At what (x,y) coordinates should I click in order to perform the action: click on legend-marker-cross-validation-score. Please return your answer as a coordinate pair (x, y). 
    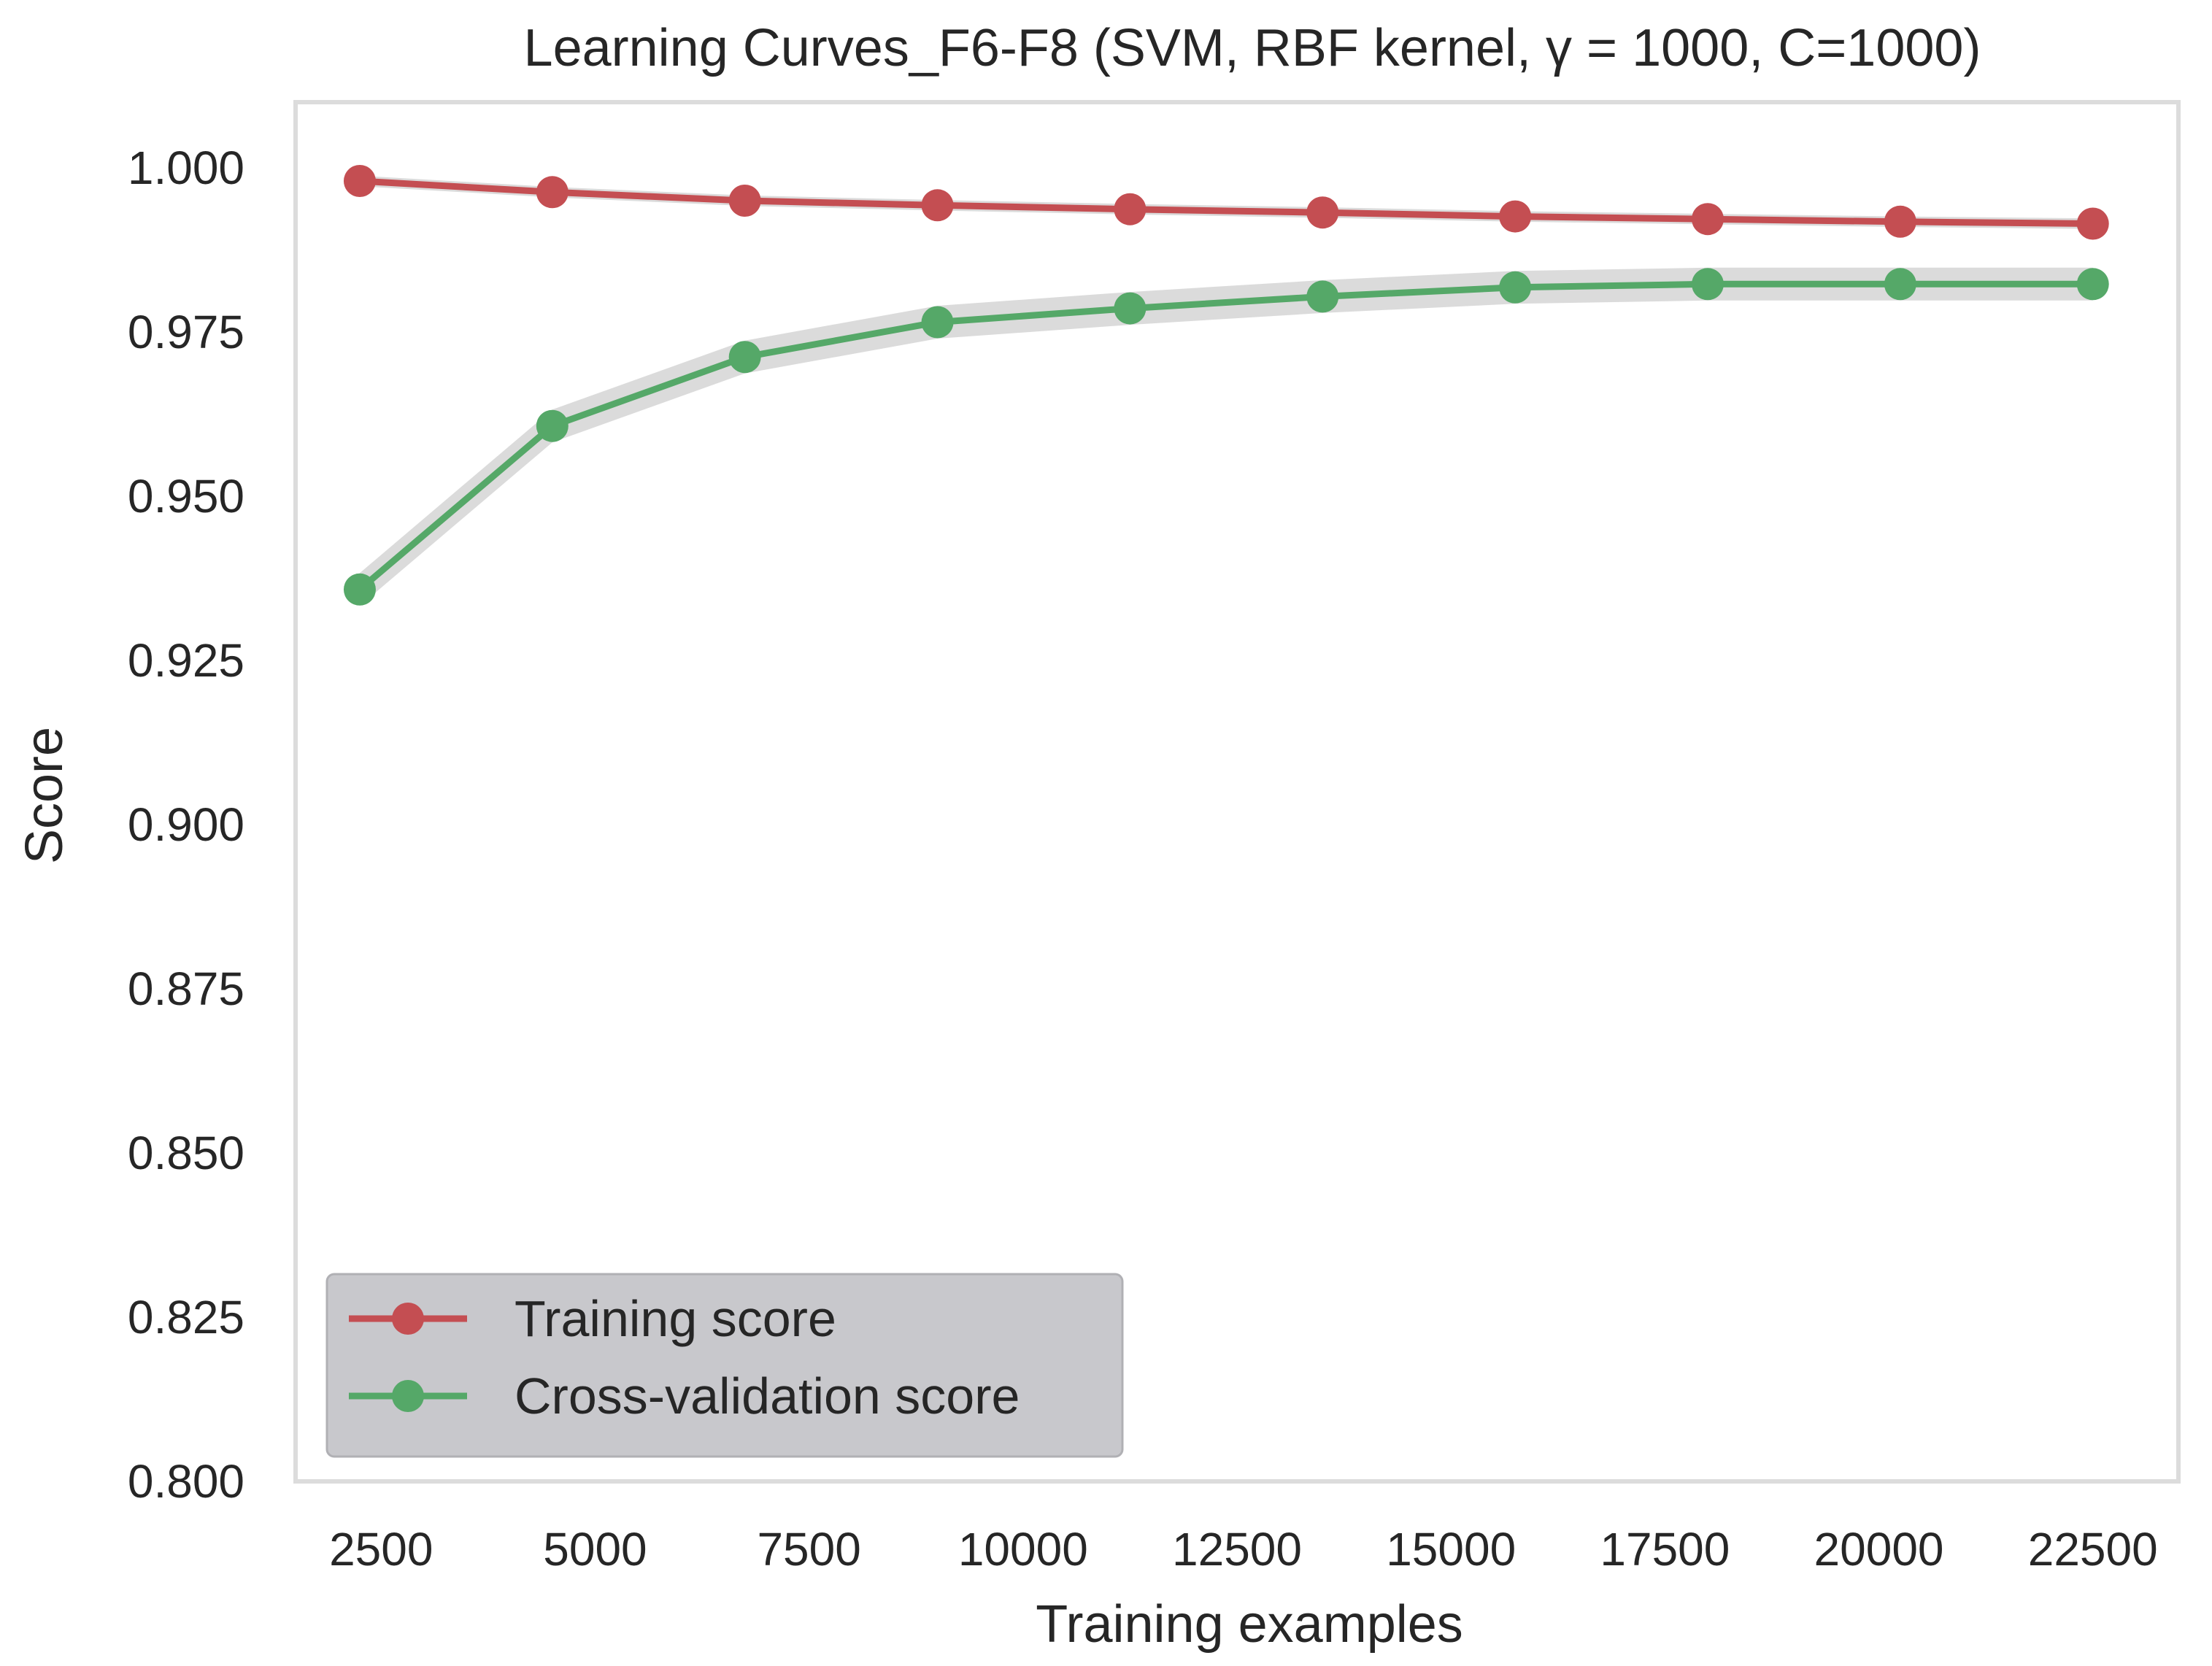
    Looking at the image, I should click on (408, 1396).